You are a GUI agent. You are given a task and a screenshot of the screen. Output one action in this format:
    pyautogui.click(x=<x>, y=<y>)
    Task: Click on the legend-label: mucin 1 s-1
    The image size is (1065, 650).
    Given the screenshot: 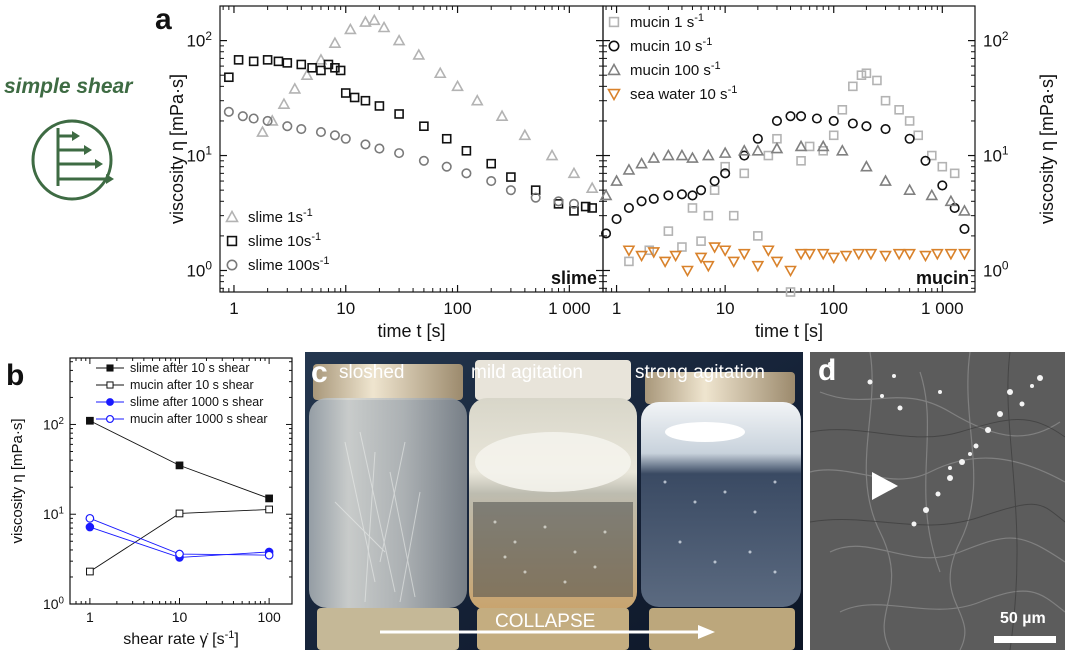 What is the action you would take?
    pyautogui.click(x=667, y=21)
    